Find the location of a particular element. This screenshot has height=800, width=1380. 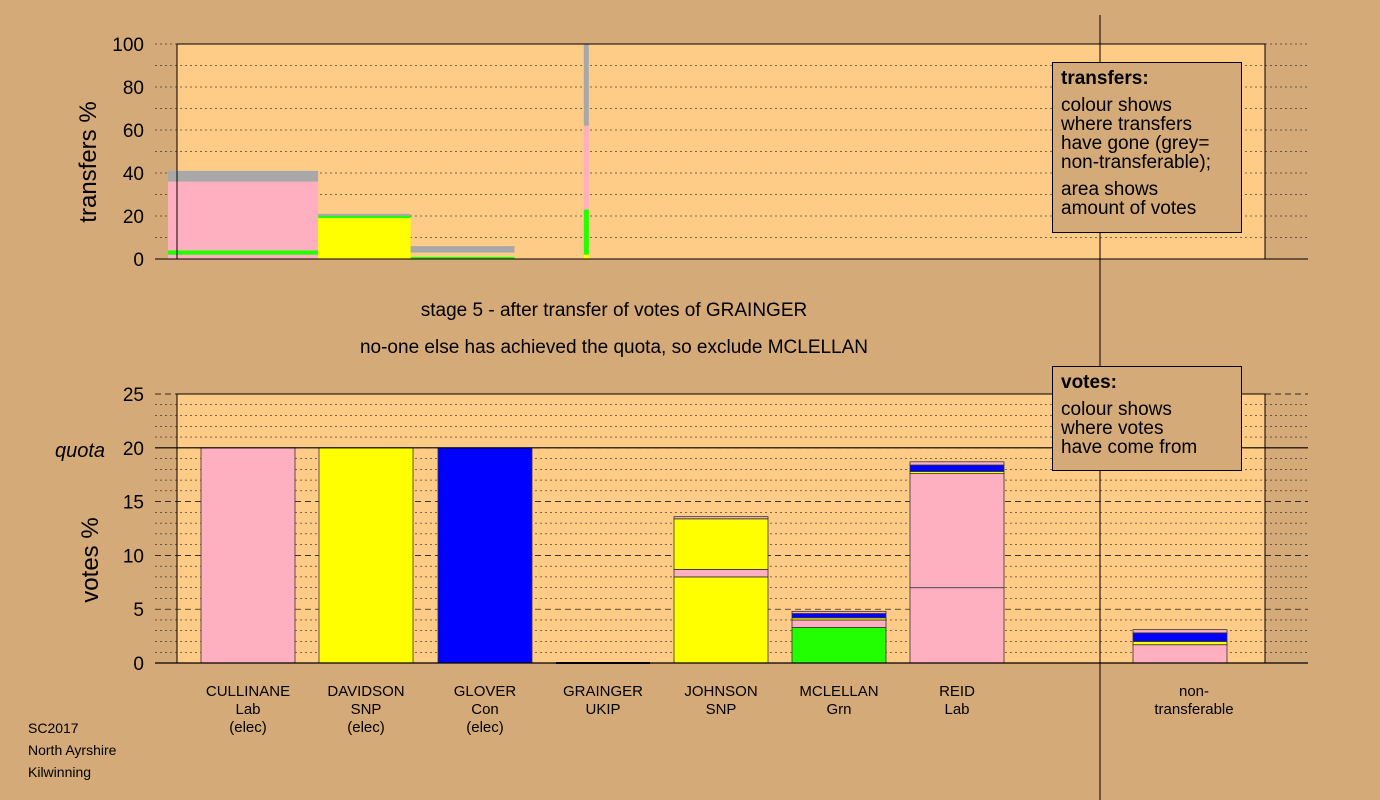

transfers-legend-line: non-transferable); is located at coordinates (1136, 162).